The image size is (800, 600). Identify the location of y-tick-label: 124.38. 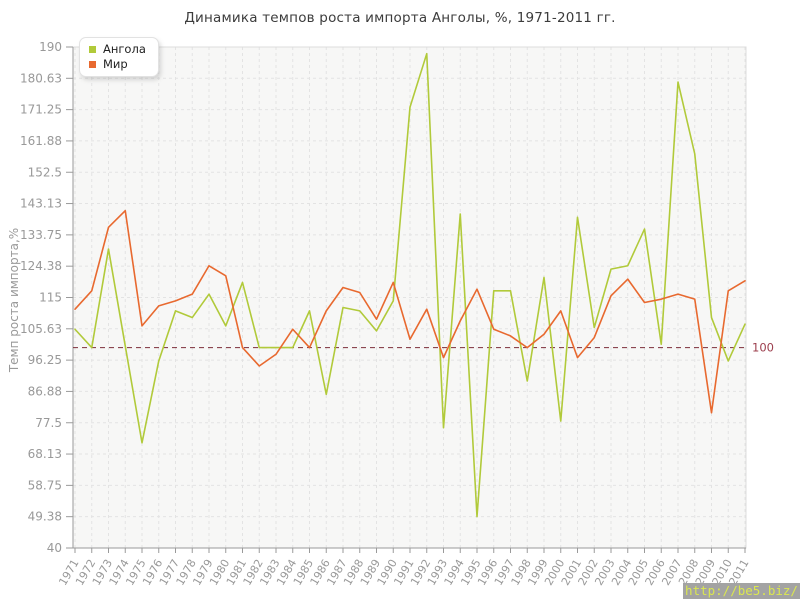
(41, 266).